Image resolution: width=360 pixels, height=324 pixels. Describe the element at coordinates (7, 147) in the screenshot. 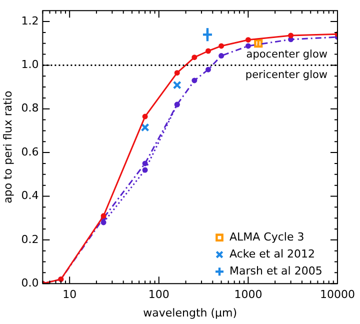

I see `y-axis-title: apo to peri flux ratio` at that location.